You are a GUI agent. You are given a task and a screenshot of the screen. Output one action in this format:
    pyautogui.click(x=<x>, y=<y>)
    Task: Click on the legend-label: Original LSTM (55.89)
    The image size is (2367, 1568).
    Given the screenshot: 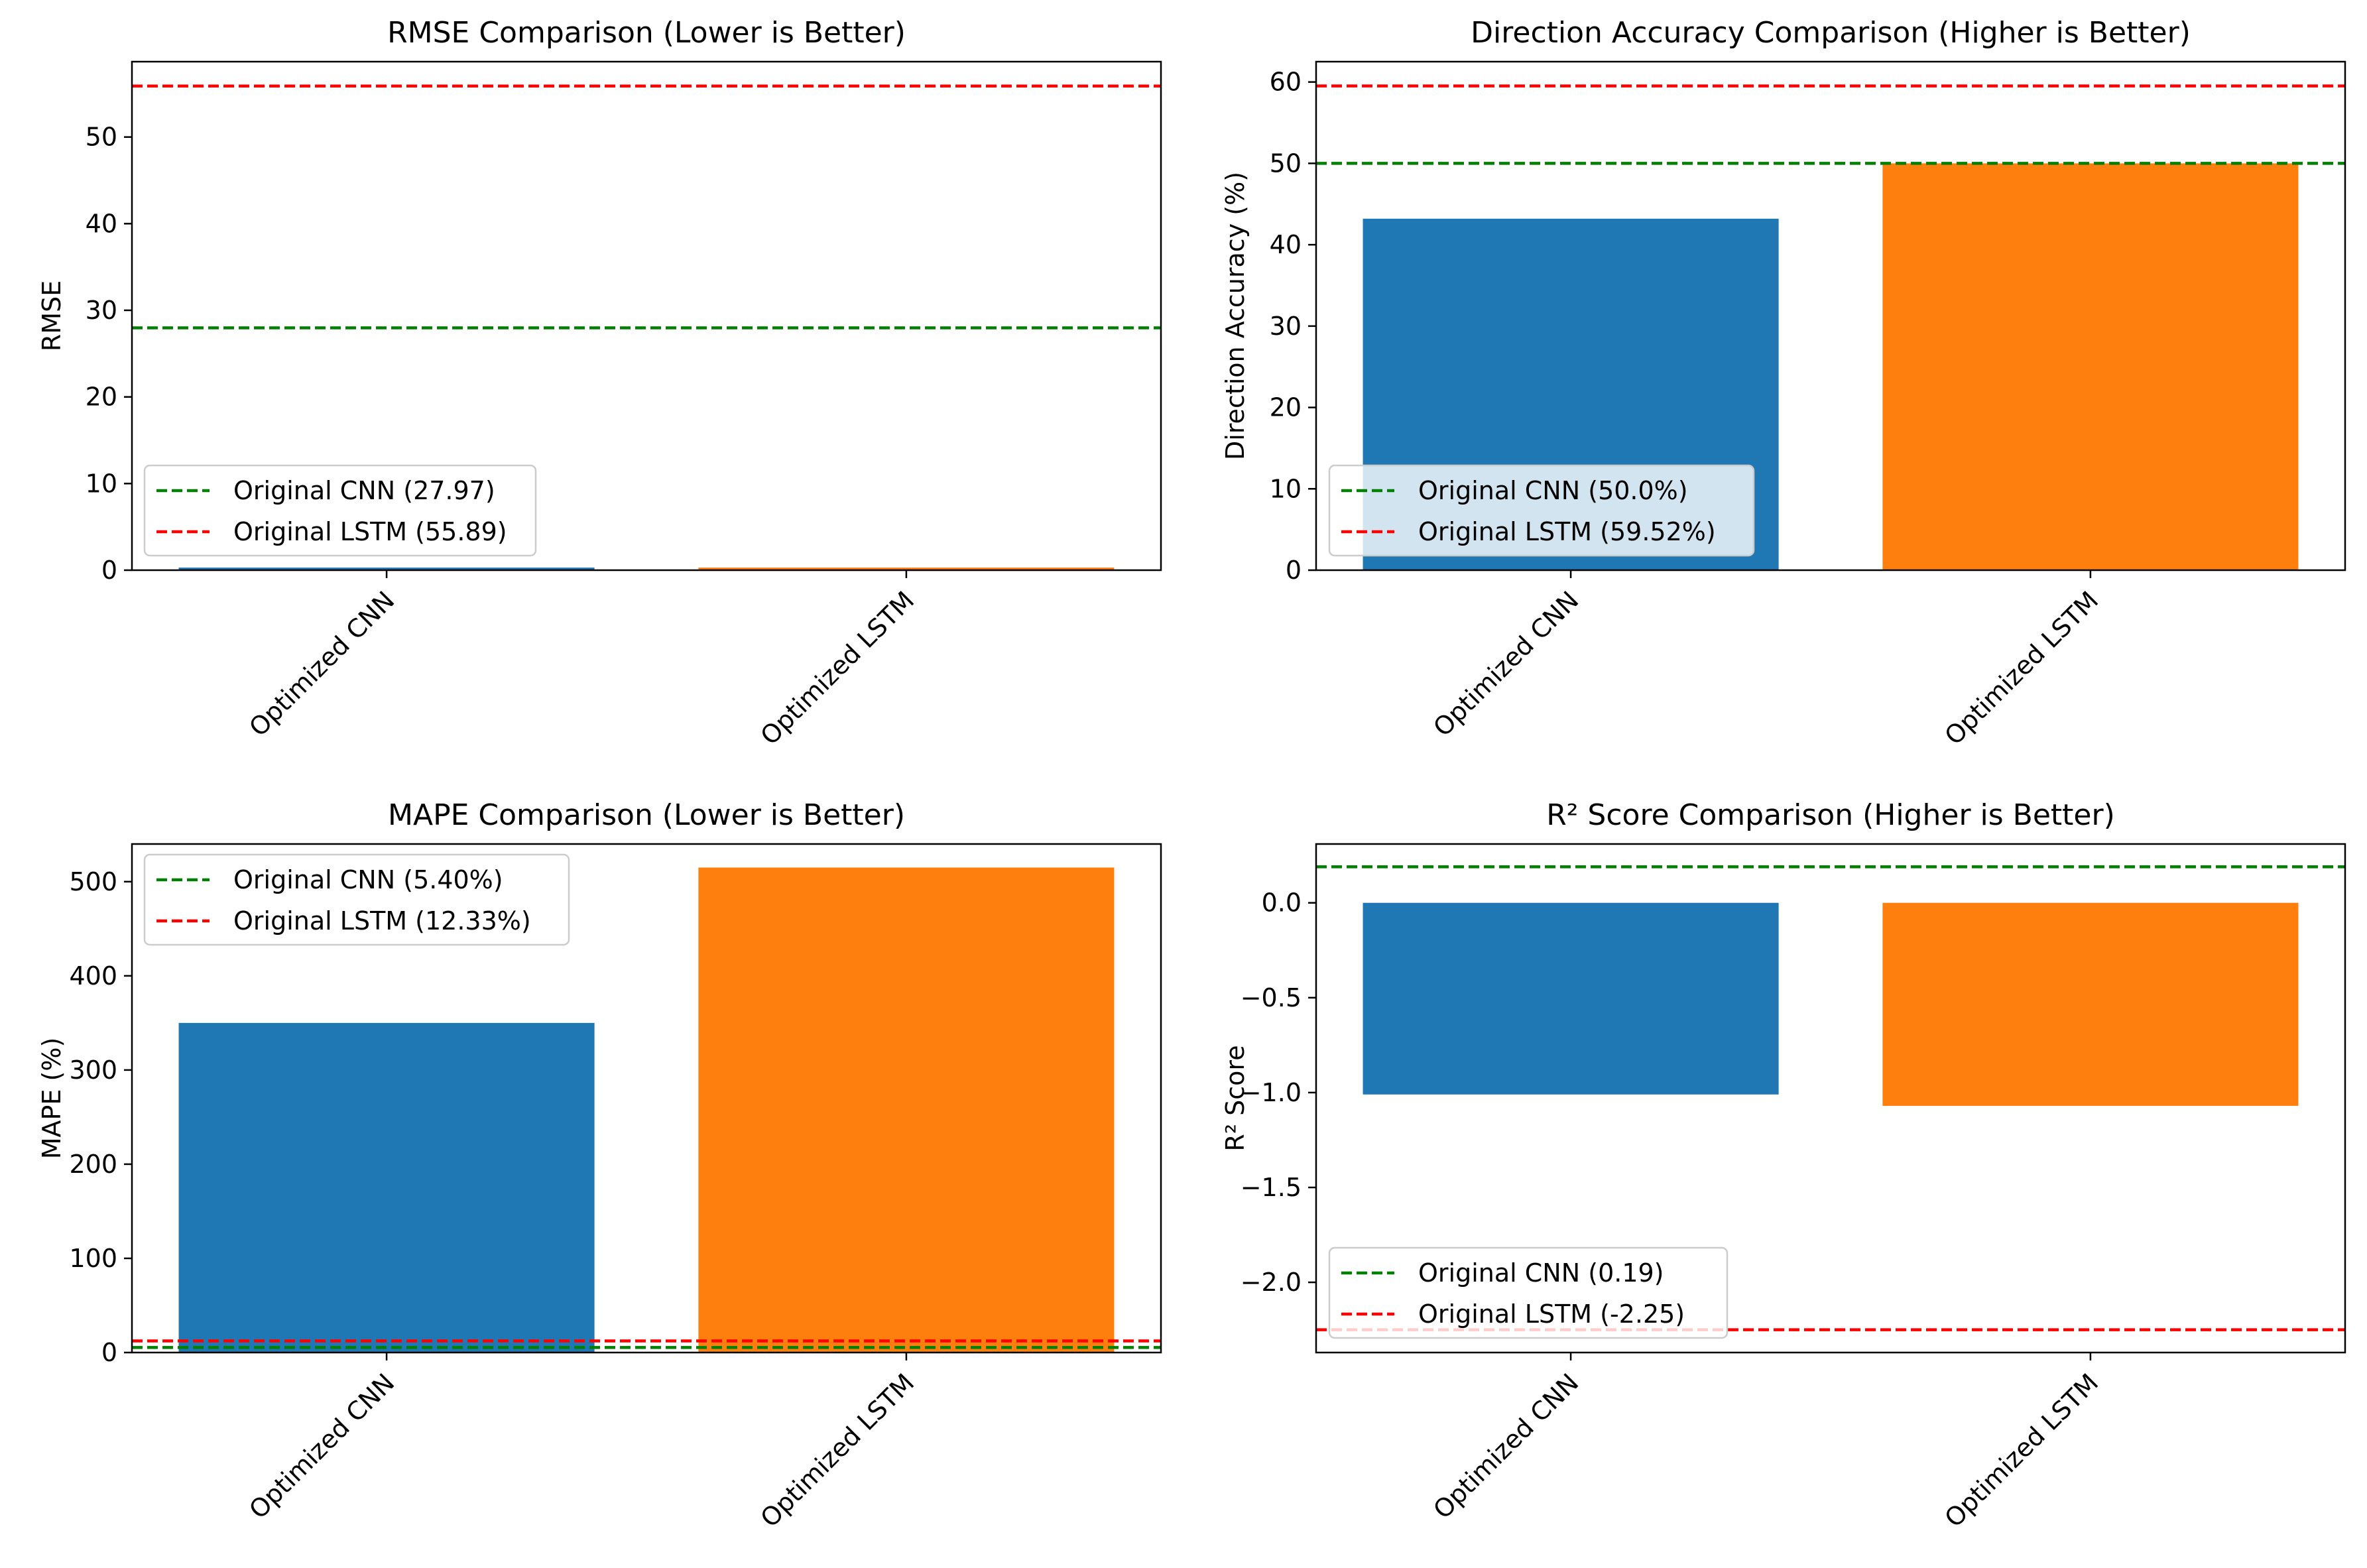 What is the action you would take?
    pyautogui.click(x=370, y=531)
    